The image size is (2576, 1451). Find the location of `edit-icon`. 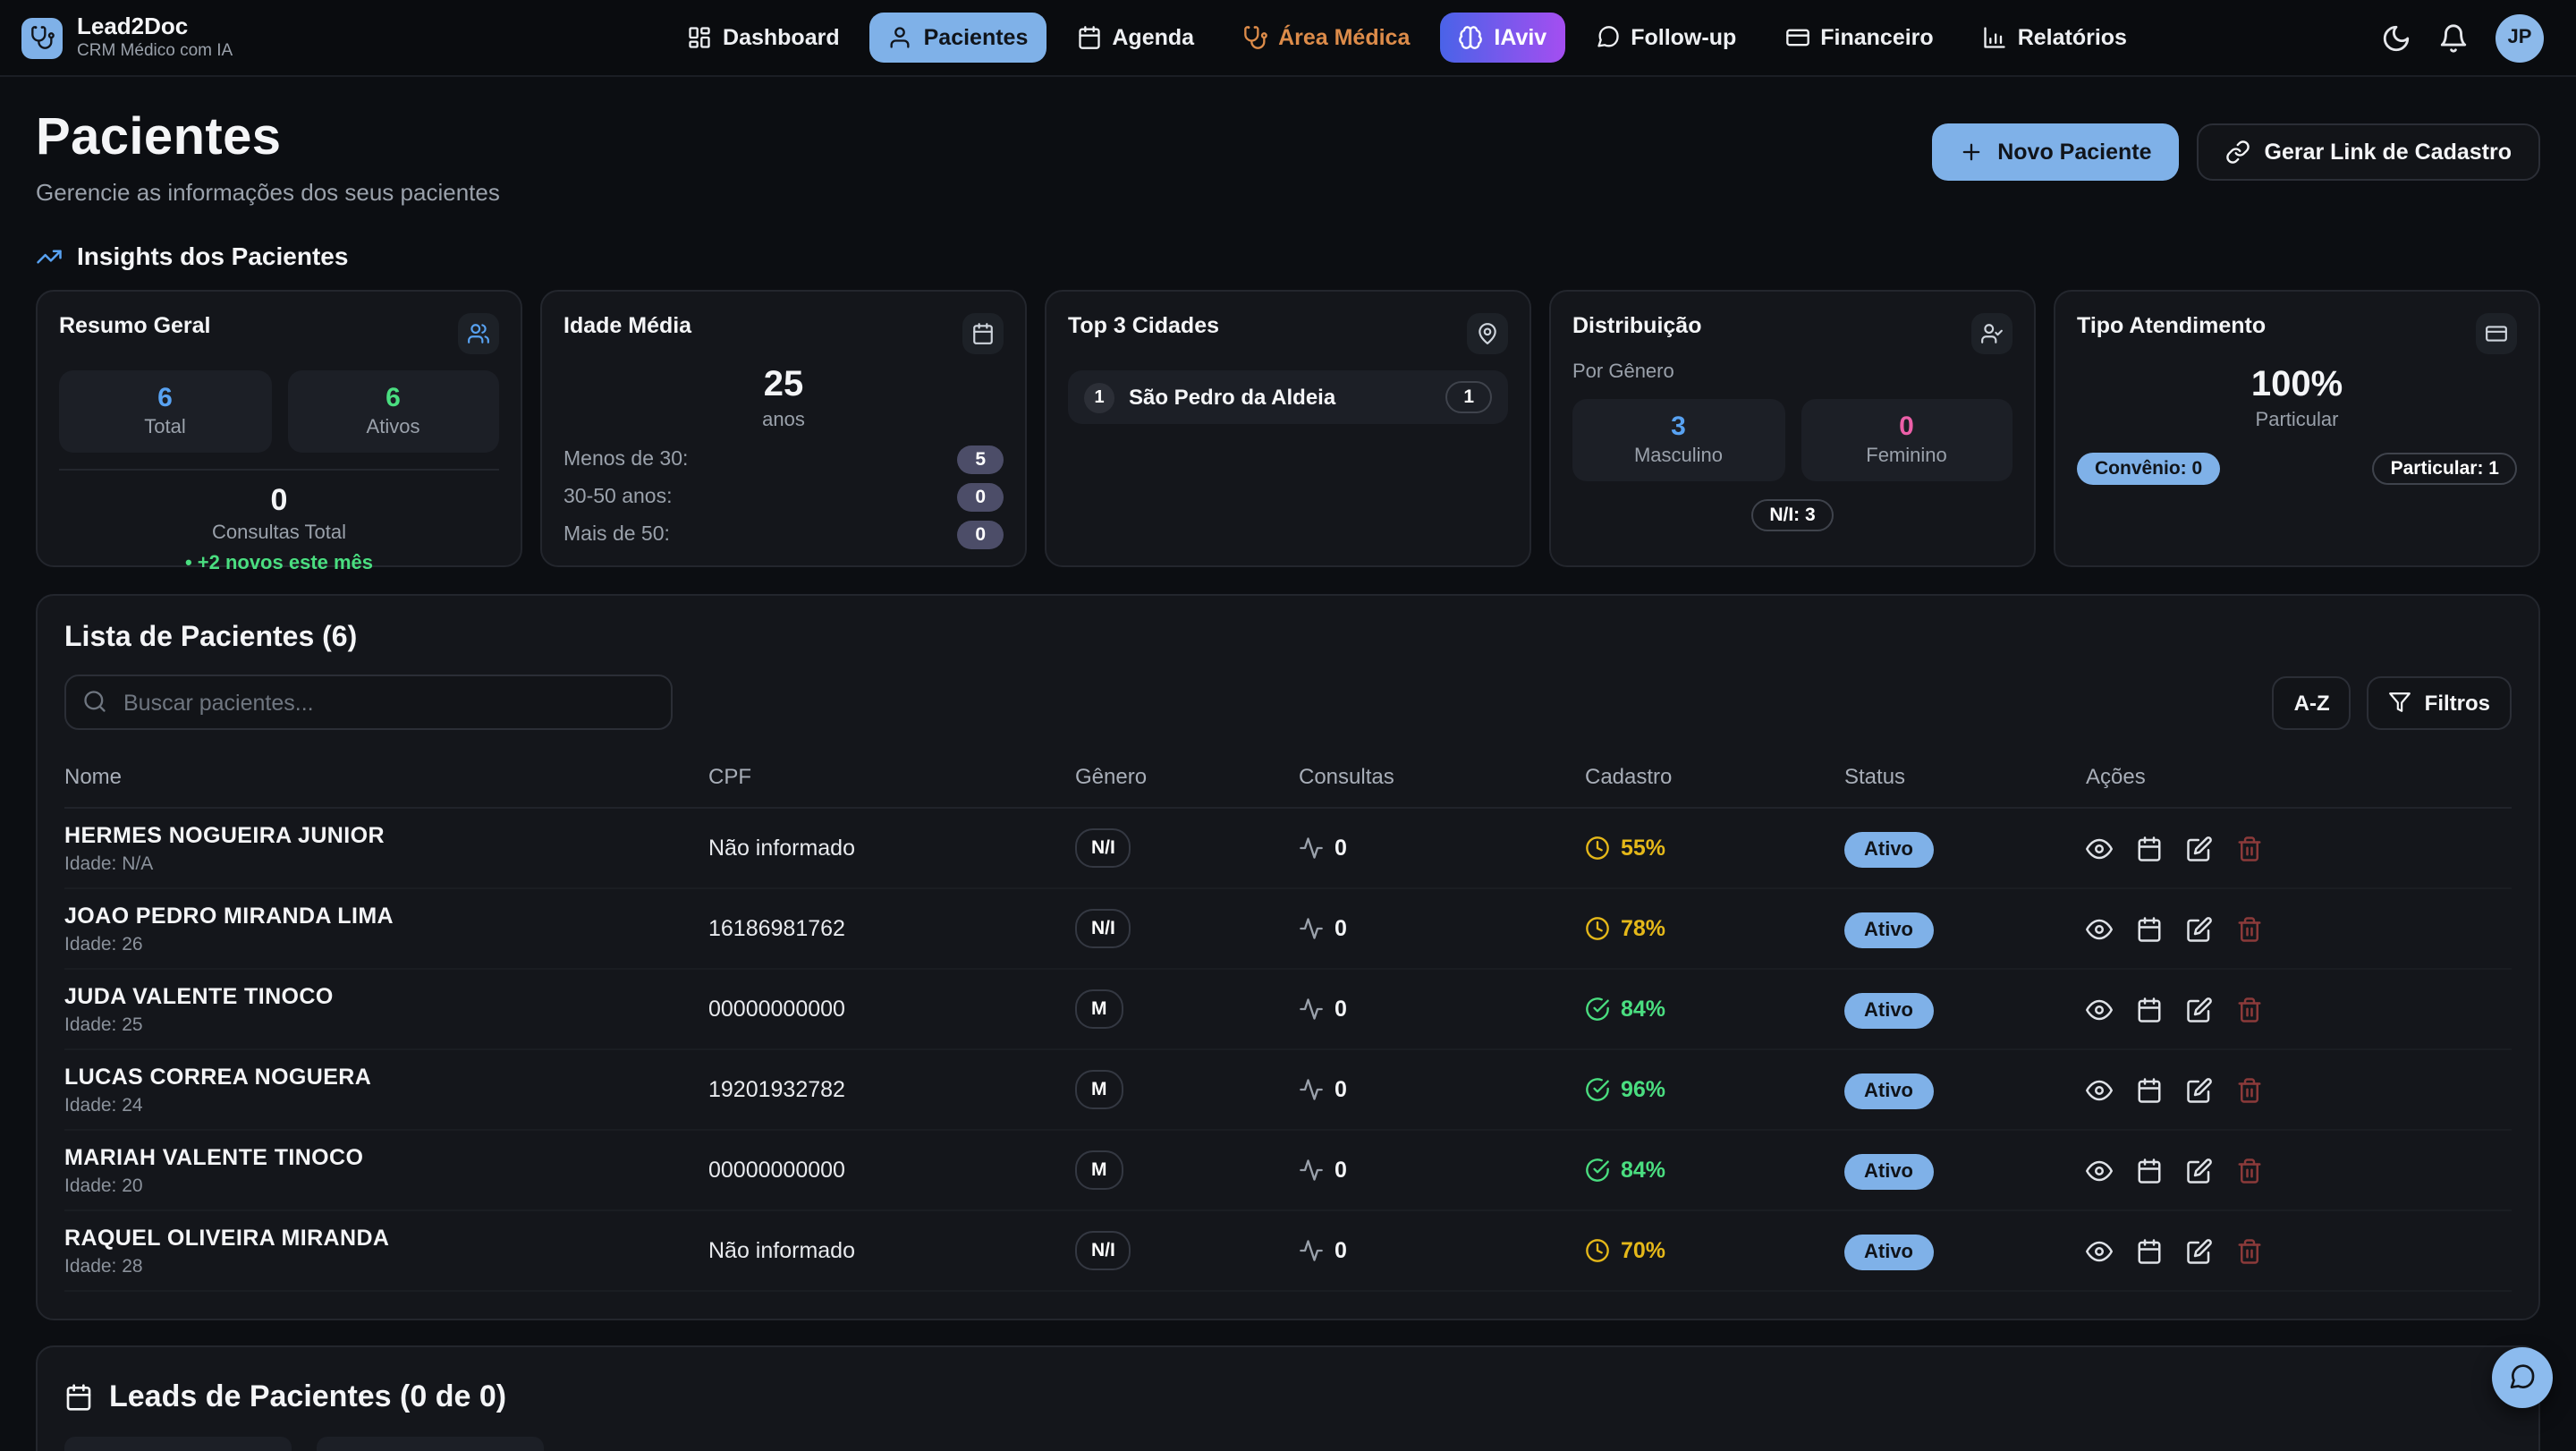

edit-icon is located at coordinates (2199, 929).